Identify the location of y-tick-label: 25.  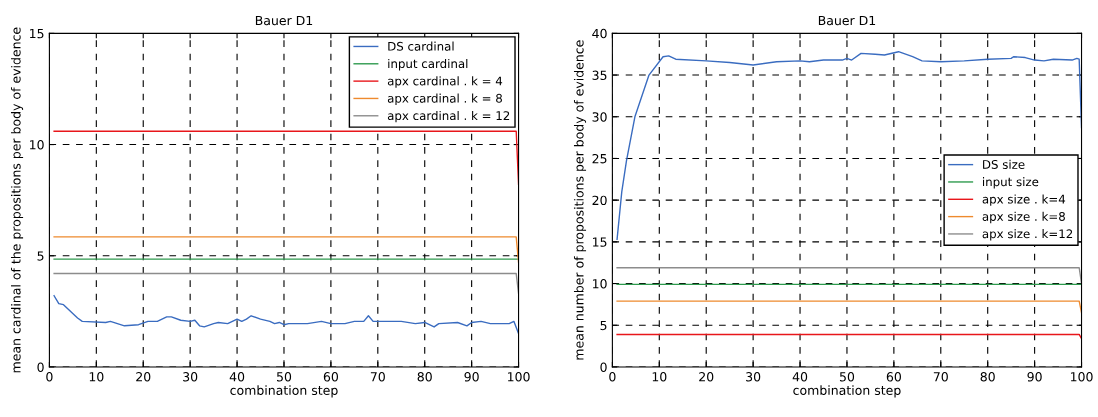
(599, 158).